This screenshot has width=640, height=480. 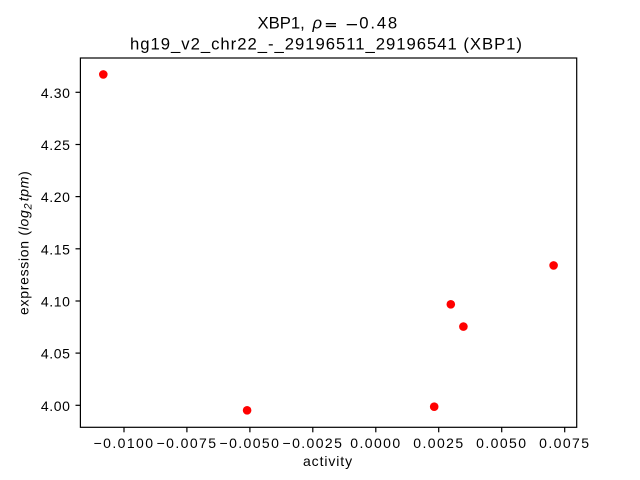 What do you see at coordinates (379, 22) in the screenshot?
I see `svg-text: 0.48` at bounding box center [379, 22].